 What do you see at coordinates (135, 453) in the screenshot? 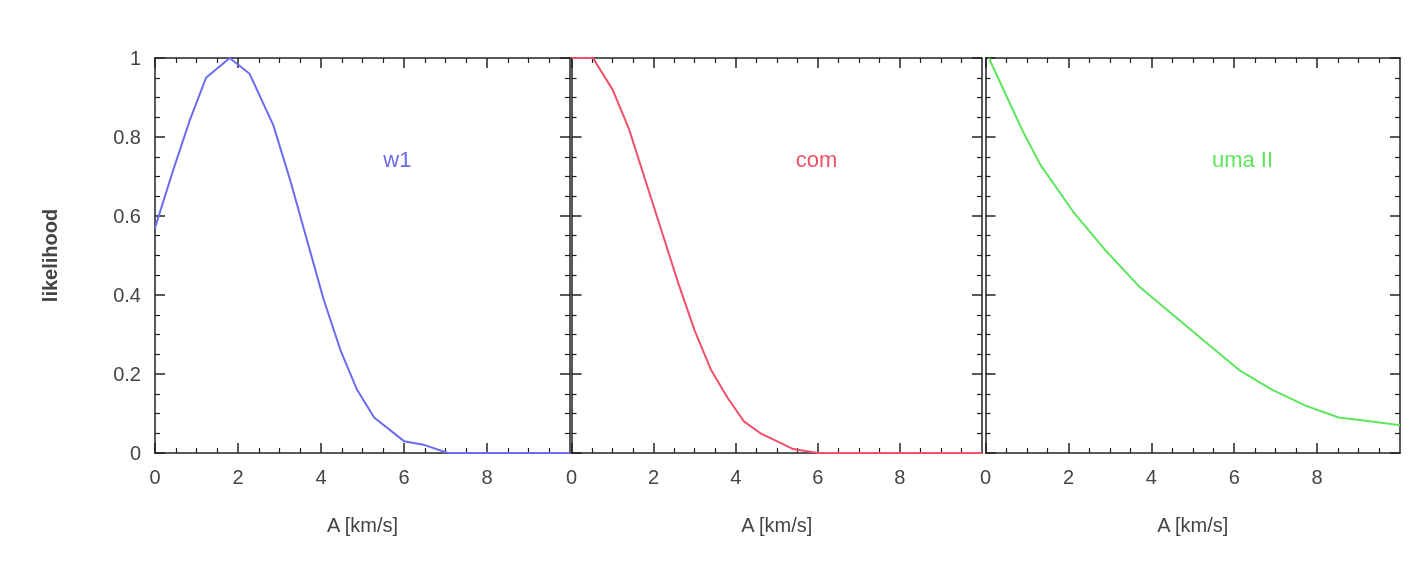
I see `y-tick-label: 0` at bounding box center [135, 453].